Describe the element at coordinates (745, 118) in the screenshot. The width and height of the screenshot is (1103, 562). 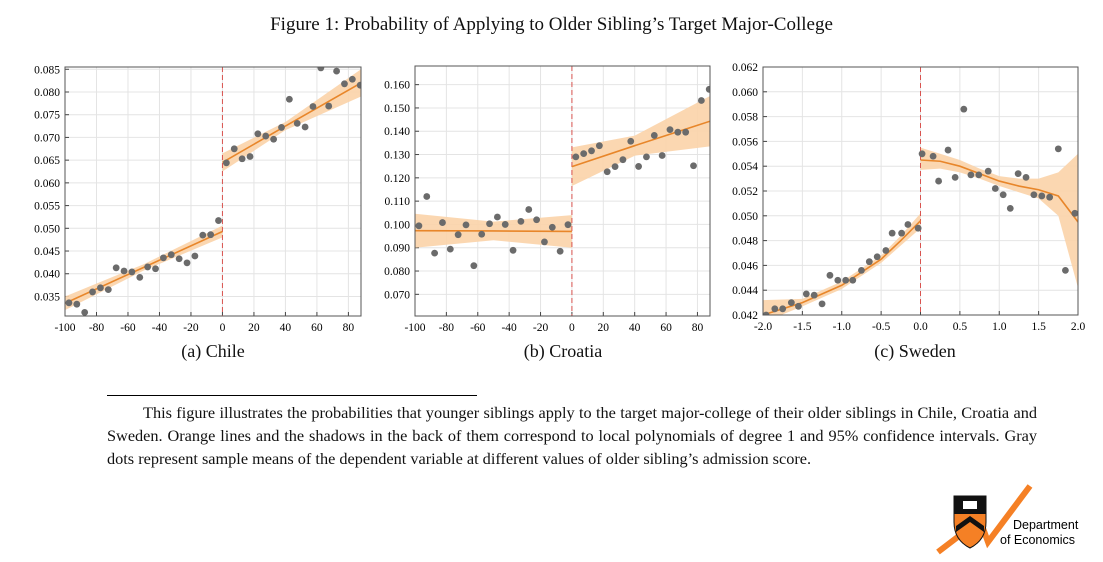
I see `y-tick-label: 0.058` at that location.